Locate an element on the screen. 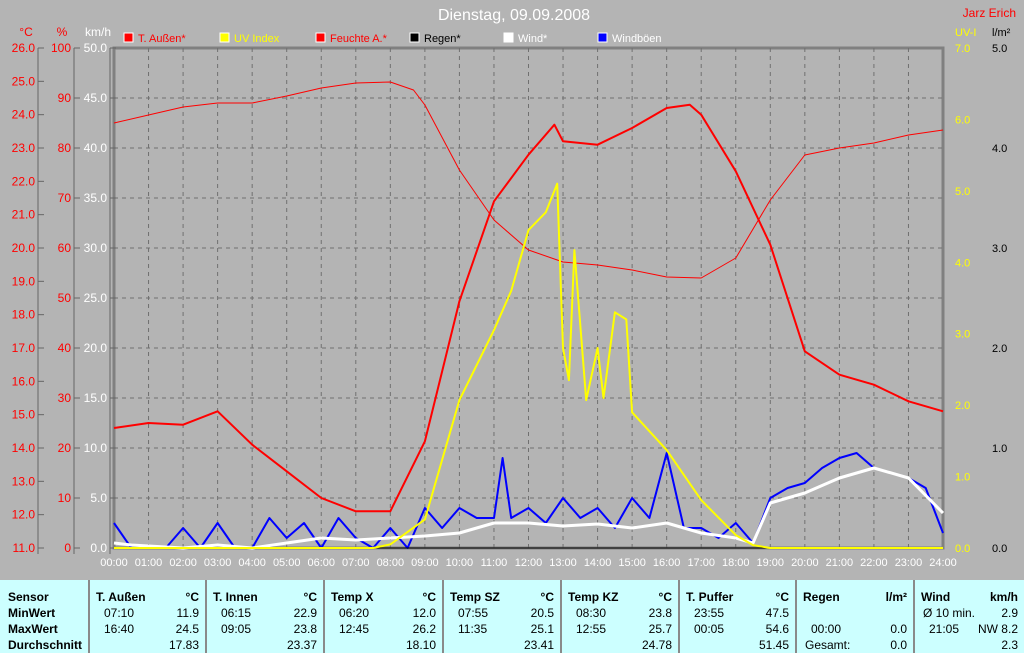 This screenshot has width=1024, height=653. chart-title: Dienstag, 09.09.2008 is located at coordinates (514, 15).